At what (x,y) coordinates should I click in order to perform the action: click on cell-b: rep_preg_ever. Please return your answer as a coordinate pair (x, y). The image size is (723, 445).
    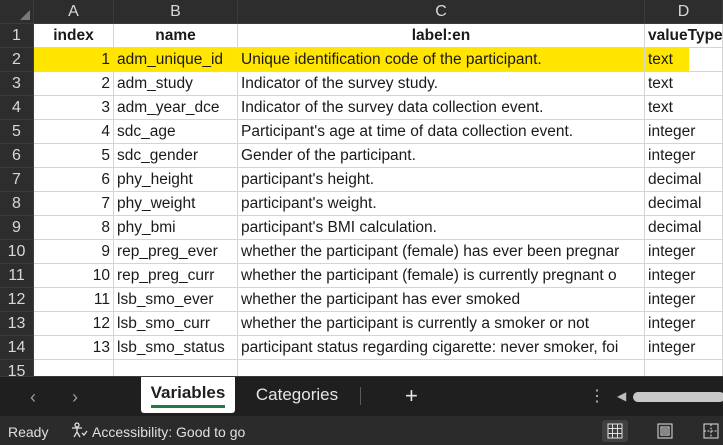
    Looking at the image, I should click on (176, 252).